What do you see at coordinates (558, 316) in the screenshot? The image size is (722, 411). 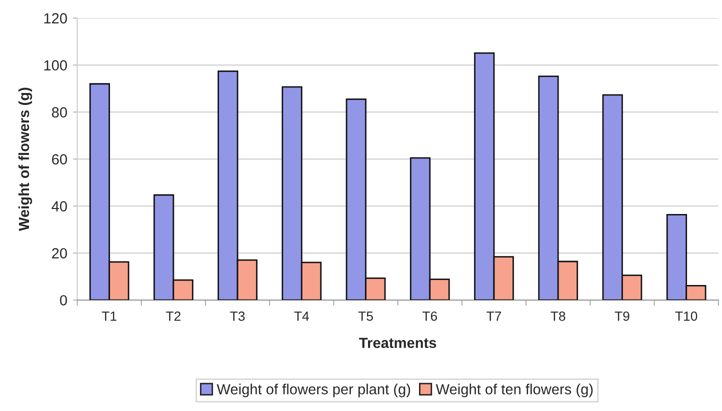 I see `x-tick-label: T8` at bounding box center [558, 316].